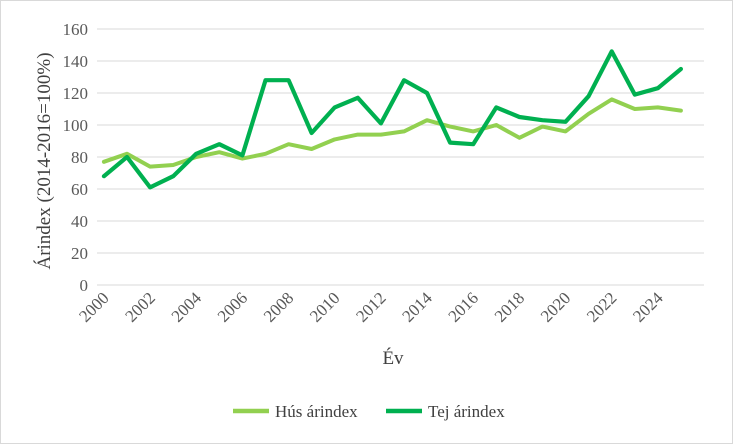 This screenshot has height=444, width=733. Describe the element at coordinates (79, 253) in the screenshot. I see `y-tick-label: 20` at that location.